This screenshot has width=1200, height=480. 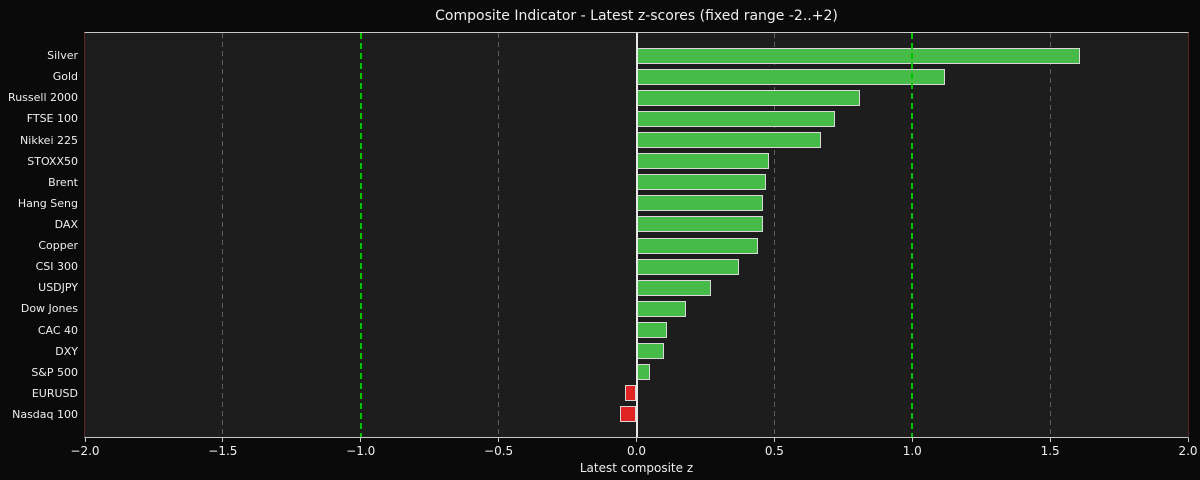 What do you see at coordinates (52, 119) in the screenshot?
I see `y-tick-label: FTSE 100` at bounding box center [52, 119].